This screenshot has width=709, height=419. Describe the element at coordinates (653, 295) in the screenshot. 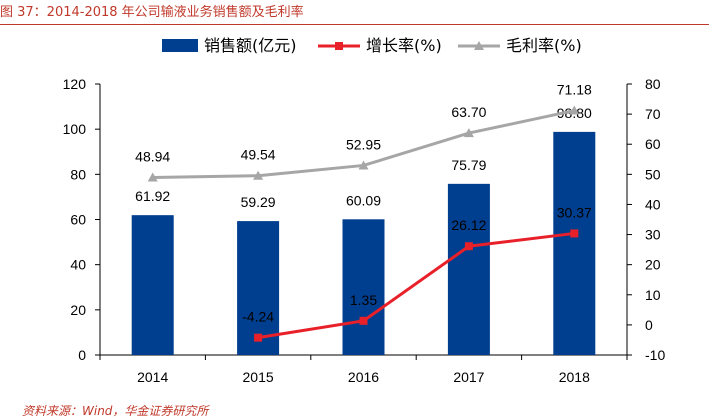

I see `right-tick-label: 10` at that location.